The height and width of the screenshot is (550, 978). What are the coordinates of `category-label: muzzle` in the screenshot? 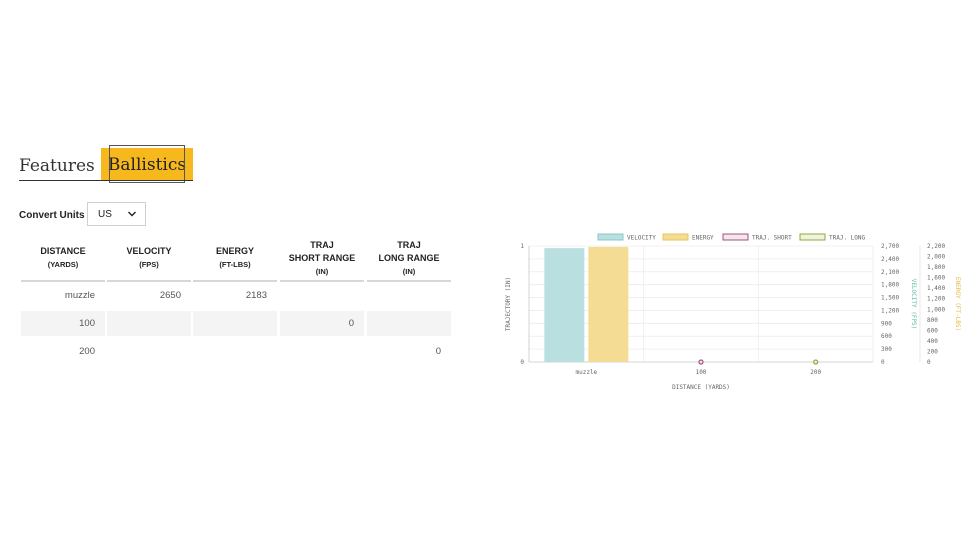 It's located at (586, 372).